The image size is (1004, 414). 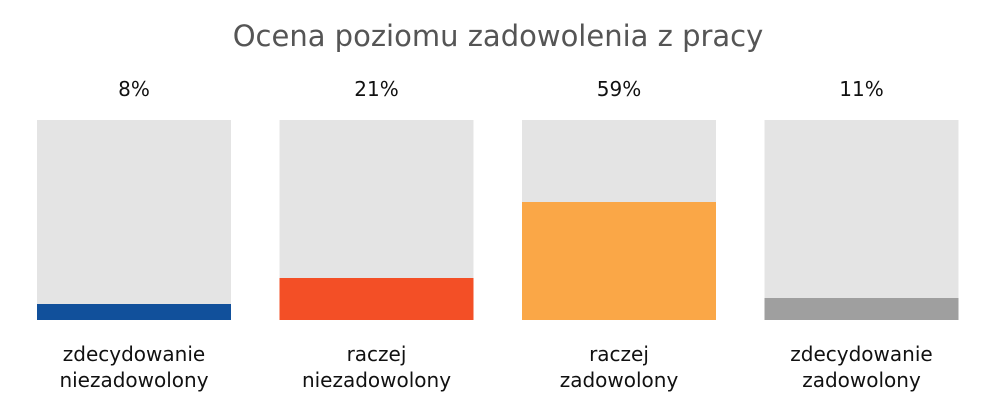 What do you see at coordinates (134, 354) in the screenshot?
I see `category-label-1-line-1: zdecydowanie` at bounding box center [134, 354].